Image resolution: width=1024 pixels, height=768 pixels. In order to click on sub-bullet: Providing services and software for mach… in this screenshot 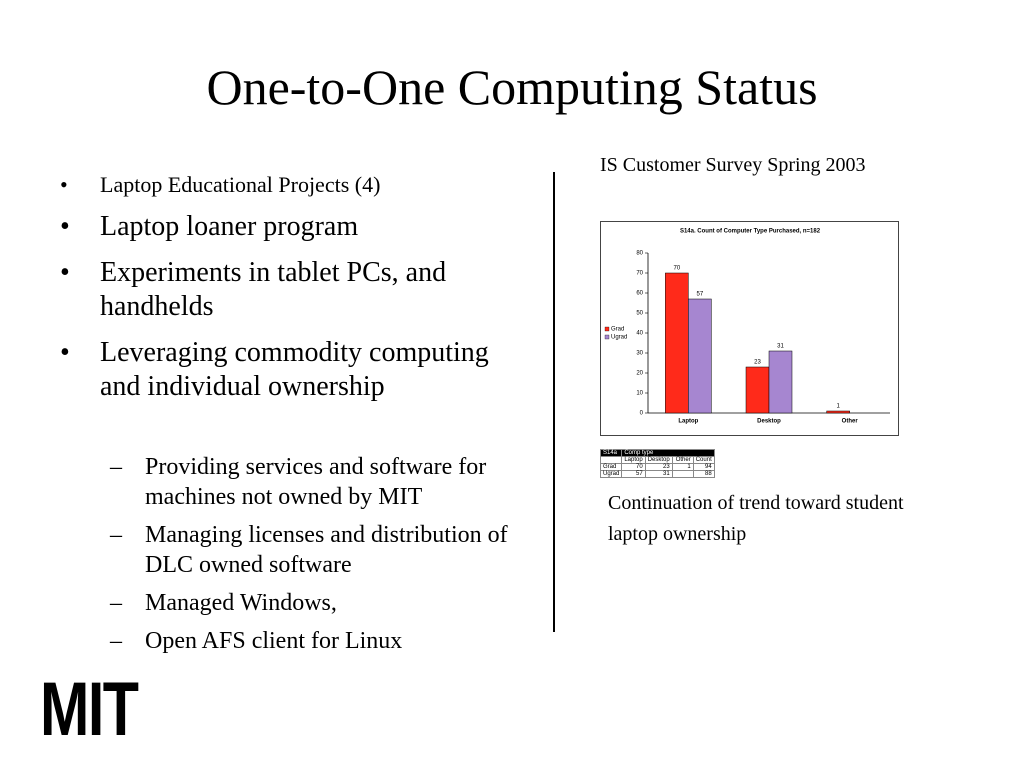, I will do `click(320, 482)`.